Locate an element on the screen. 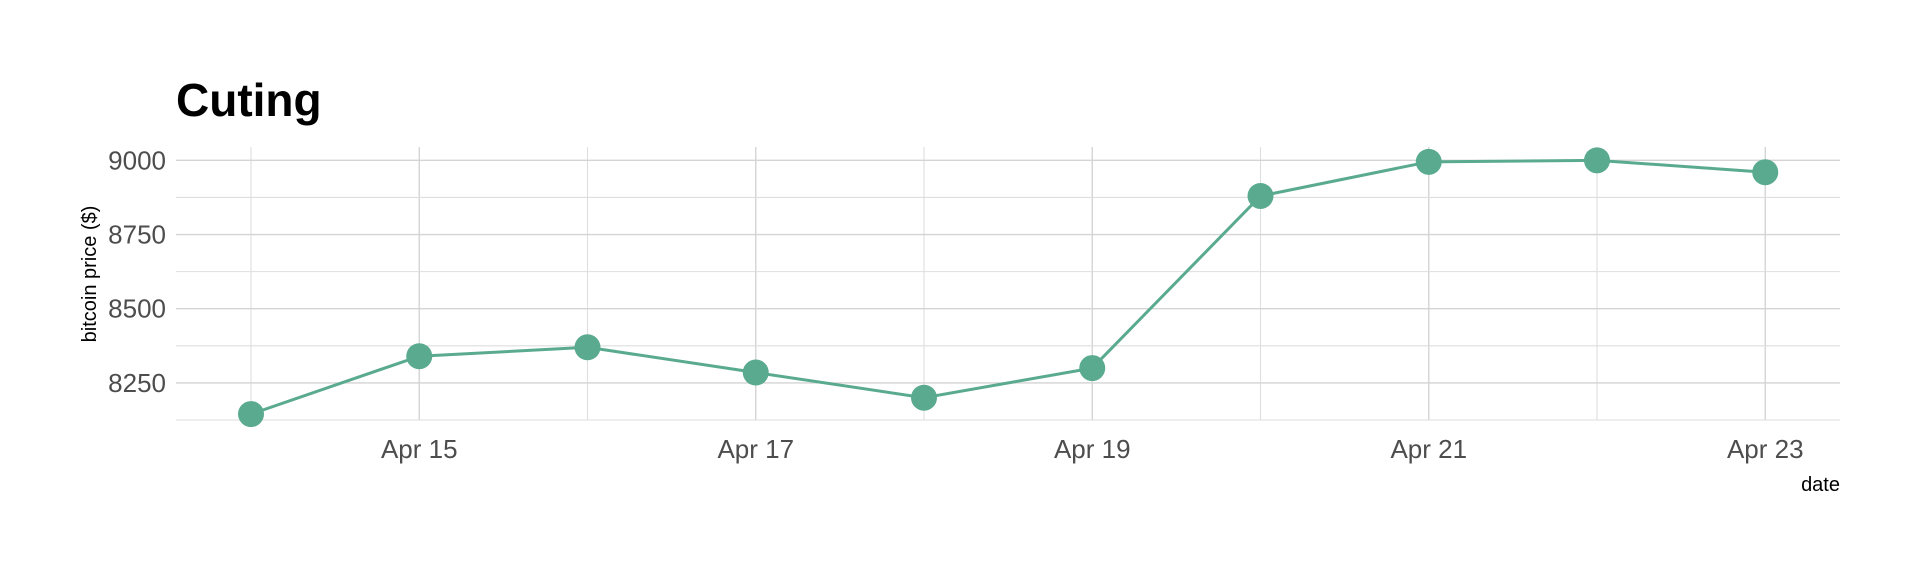 This screenshot has width=1920, height=576. x-tick-label: Apr 21 is located at coordinates (1428, 449).